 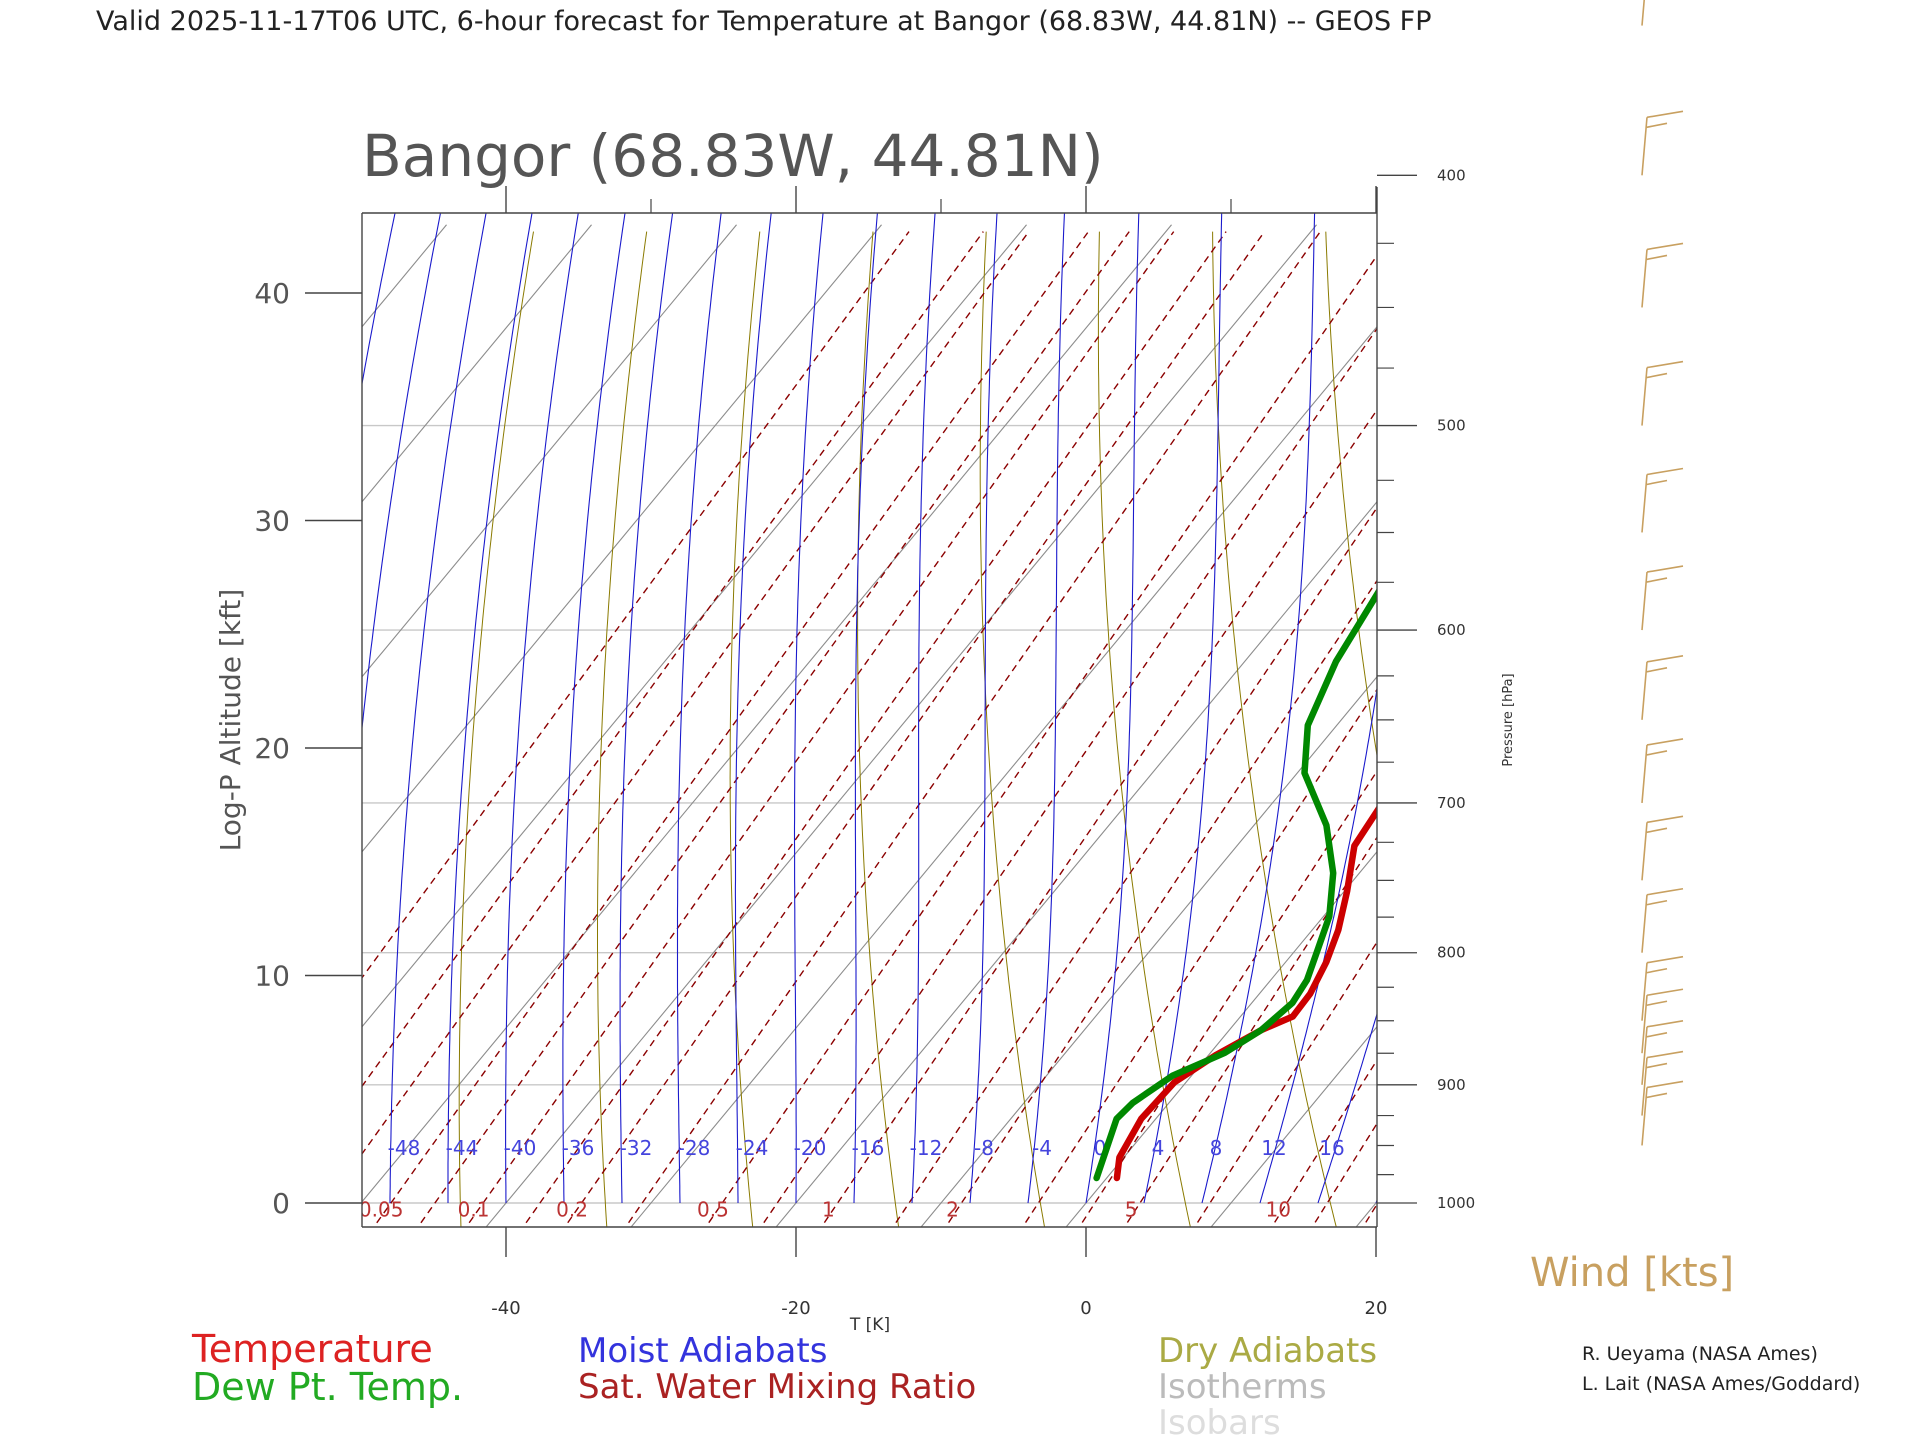 I want to click on mixing-ratio-label: 5, so click(x=1131, y=1210).